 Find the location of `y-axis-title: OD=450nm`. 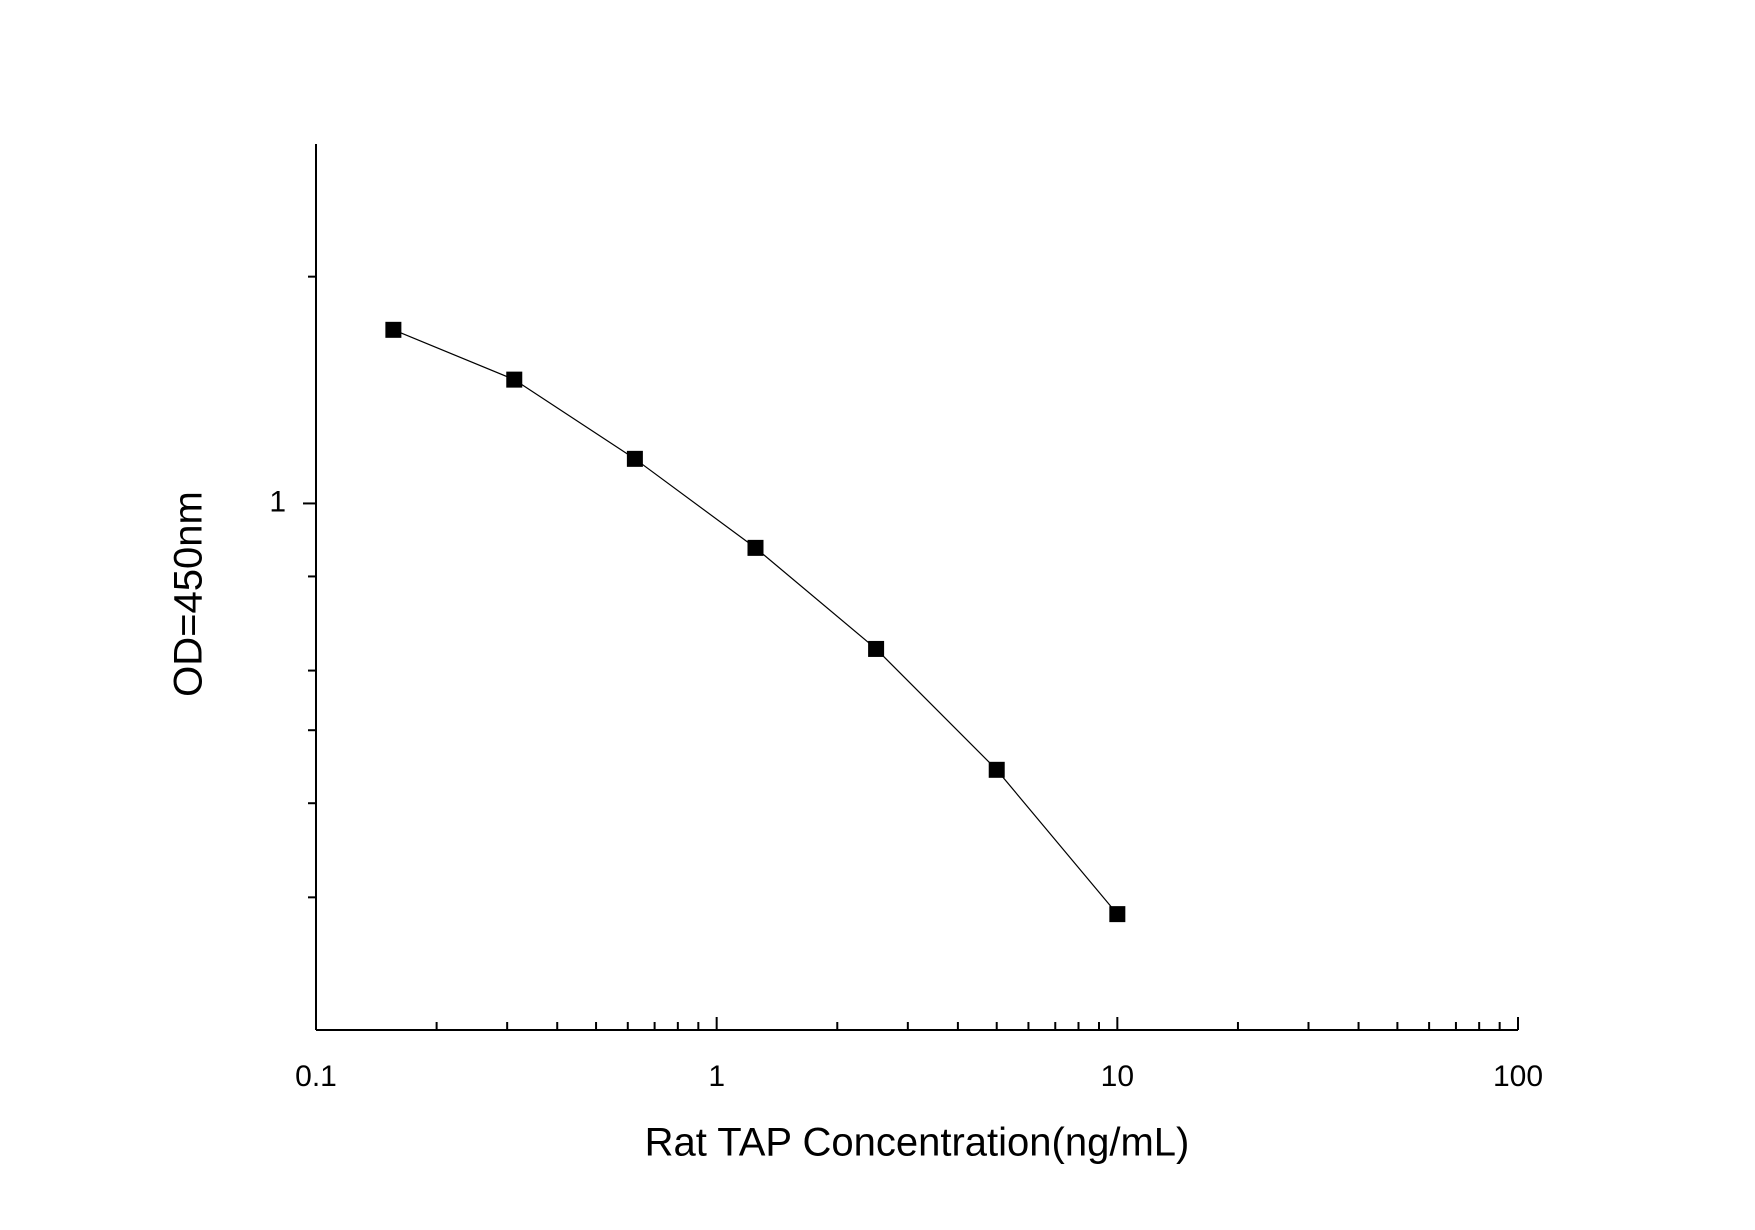

y-axis-title: OD=450nm is located at coordinates (189, 594).